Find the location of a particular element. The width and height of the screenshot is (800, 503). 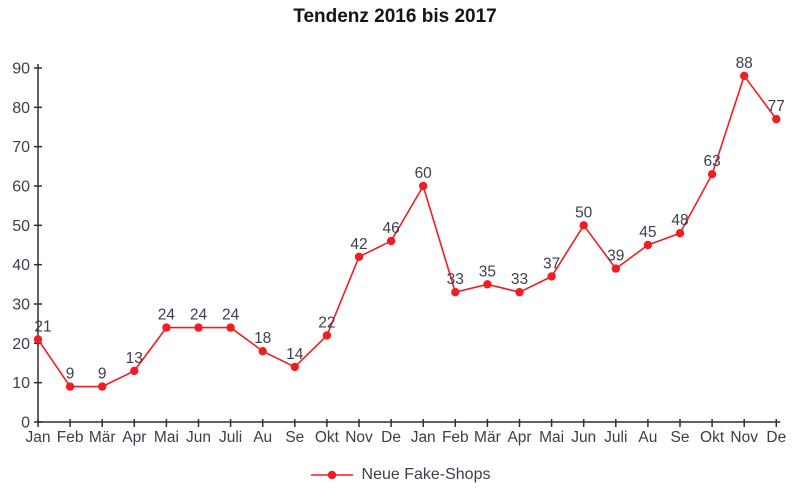

data-point-label: 60 is located at coordinates (424, 173).